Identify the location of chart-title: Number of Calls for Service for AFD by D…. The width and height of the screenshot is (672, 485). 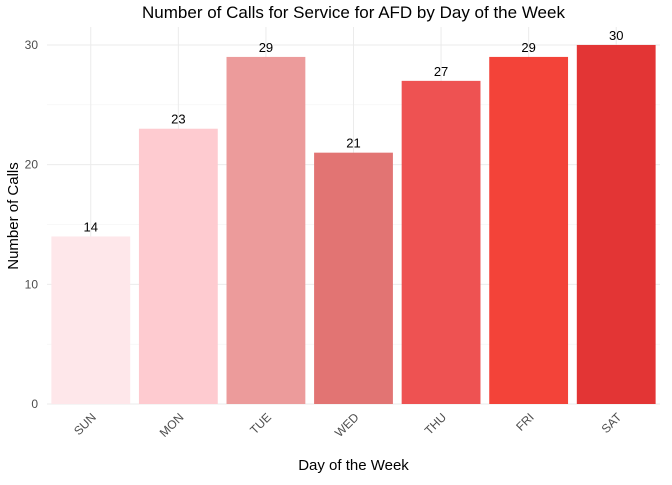
(353, 12).